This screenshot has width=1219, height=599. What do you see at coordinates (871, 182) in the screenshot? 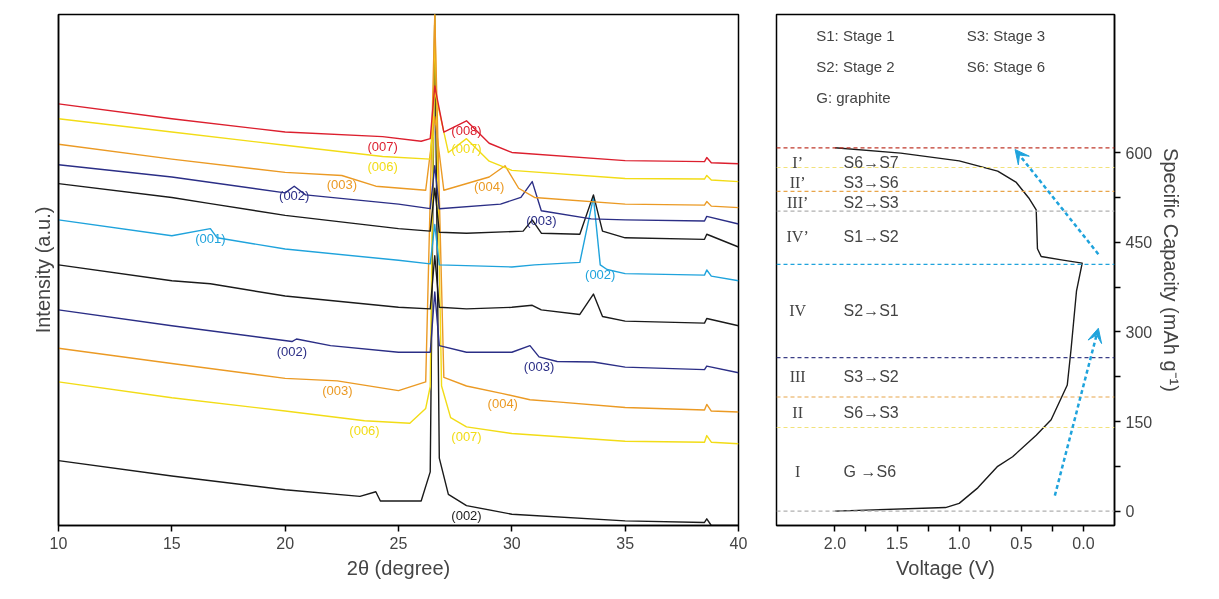
I see `annotation: S3→S6` at bounding box center [871, 182].